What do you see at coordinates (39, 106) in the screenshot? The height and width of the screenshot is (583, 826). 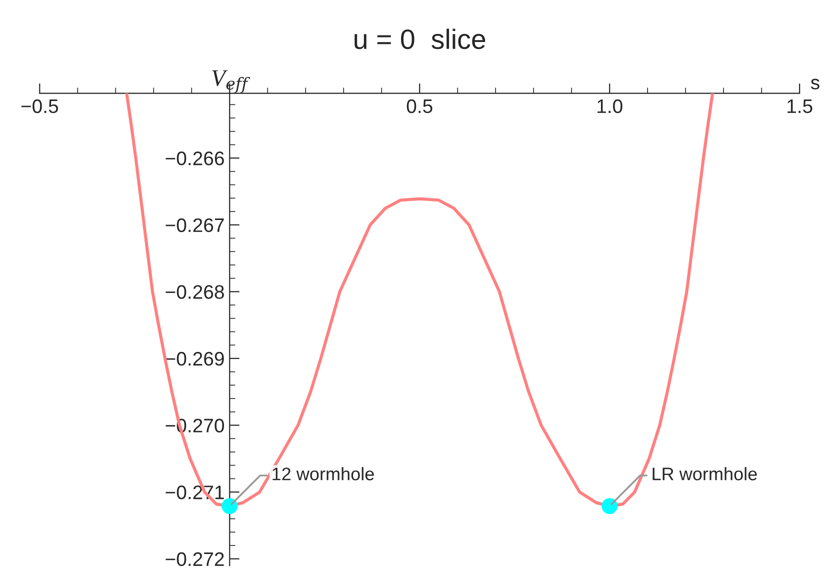 I see `x-tick-label: −0.5` at bounding box center [39, 106].